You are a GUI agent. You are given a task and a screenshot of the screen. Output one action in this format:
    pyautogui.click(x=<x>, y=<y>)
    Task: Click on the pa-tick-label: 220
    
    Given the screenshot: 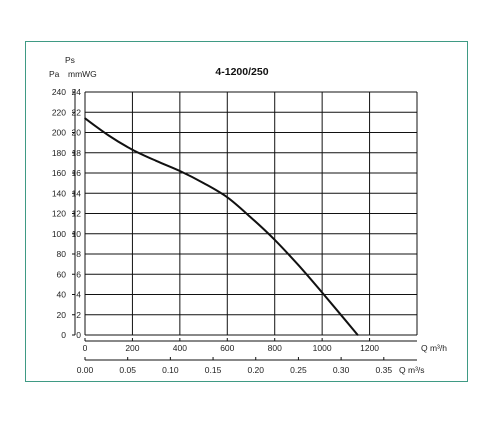 What is the action you would take?
    pyautogui.click(x=59, y=112)
    